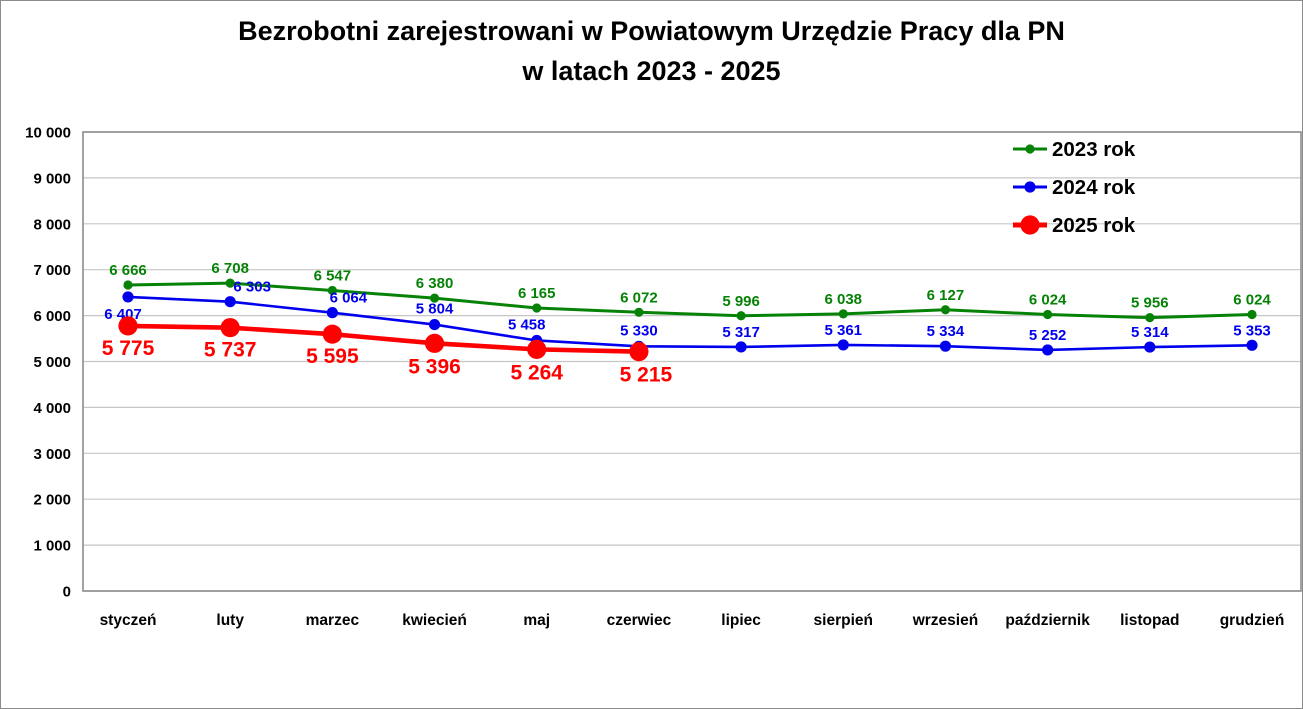 This screenshot has width=1303, height=709. I want to click on data-label: 6 064, so click(349, 298).